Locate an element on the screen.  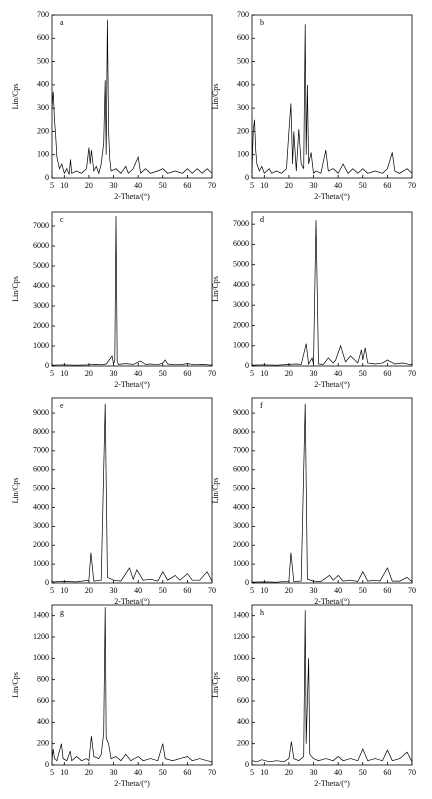
y-tick-label: 9000 is located at coordinates (41, 412).